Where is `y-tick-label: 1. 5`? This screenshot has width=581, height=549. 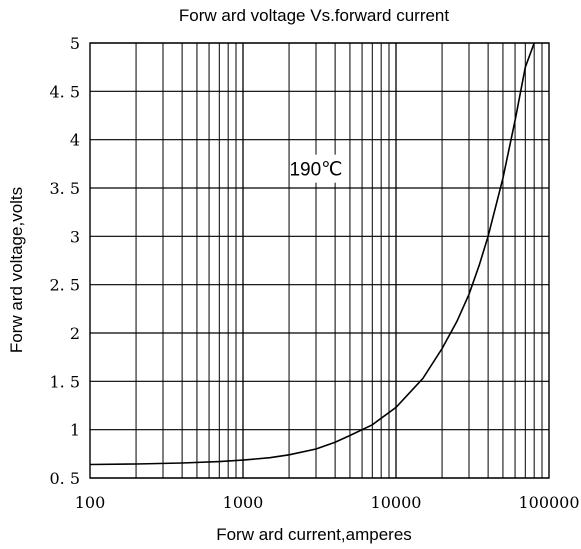
y-tick-label: 1. 5 is located at coordinates (64, 381).